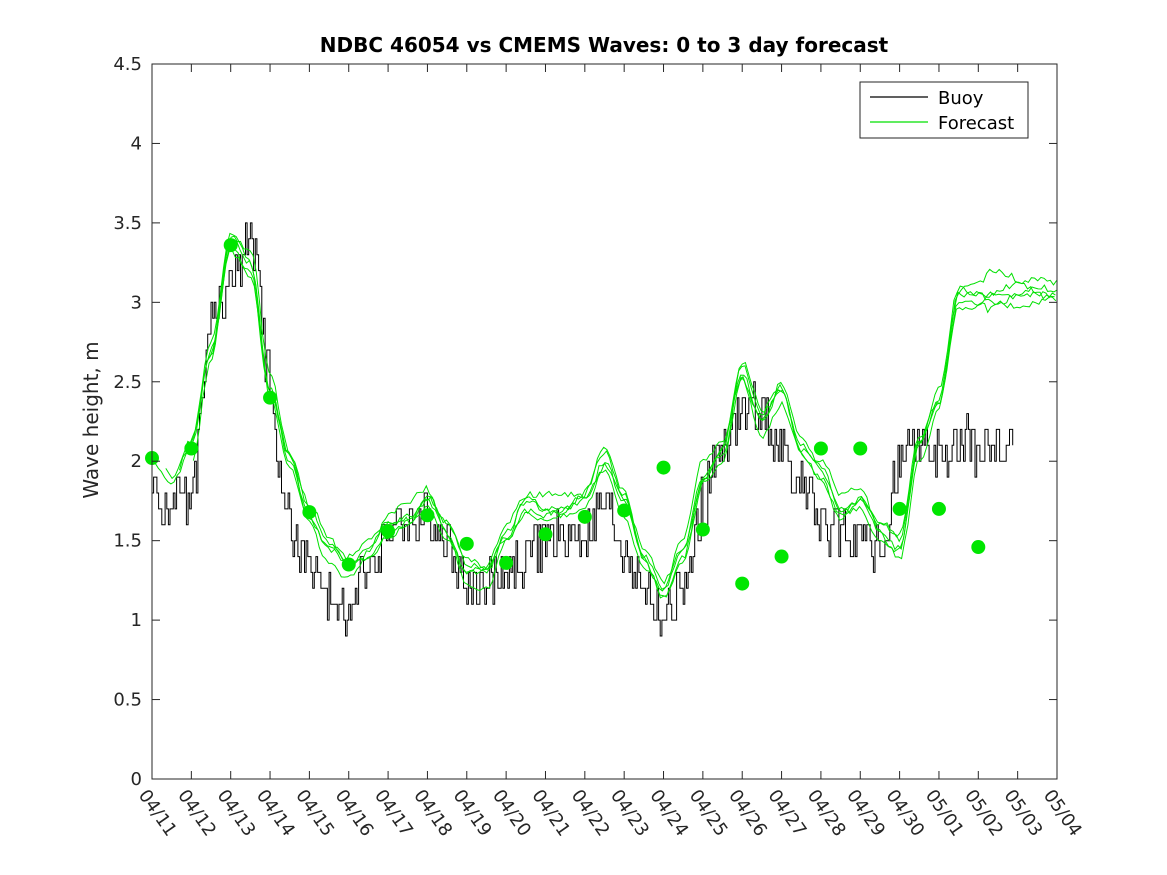  I want to click on legend: Buoy Forecast, so click(944, 110).